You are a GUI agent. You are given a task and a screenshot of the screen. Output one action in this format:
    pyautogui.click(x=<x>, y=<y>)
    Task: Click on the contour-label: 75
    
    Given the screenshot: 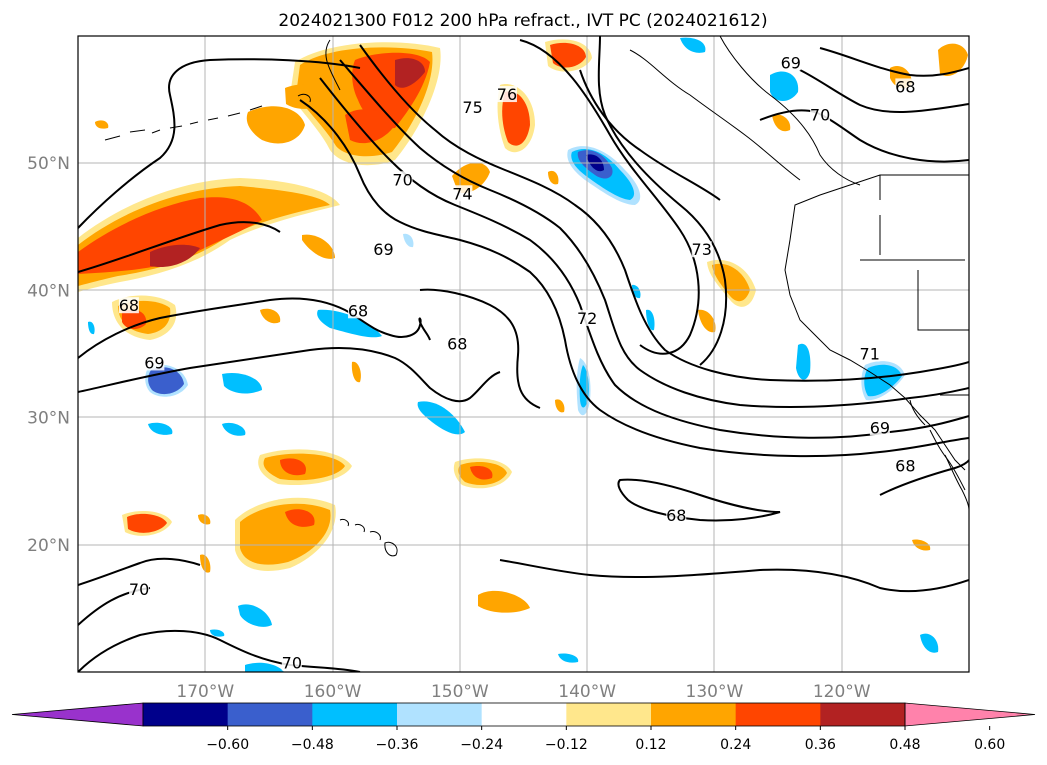 What is the action you would take?
    pyautogui.click(x=472, y=107)
    